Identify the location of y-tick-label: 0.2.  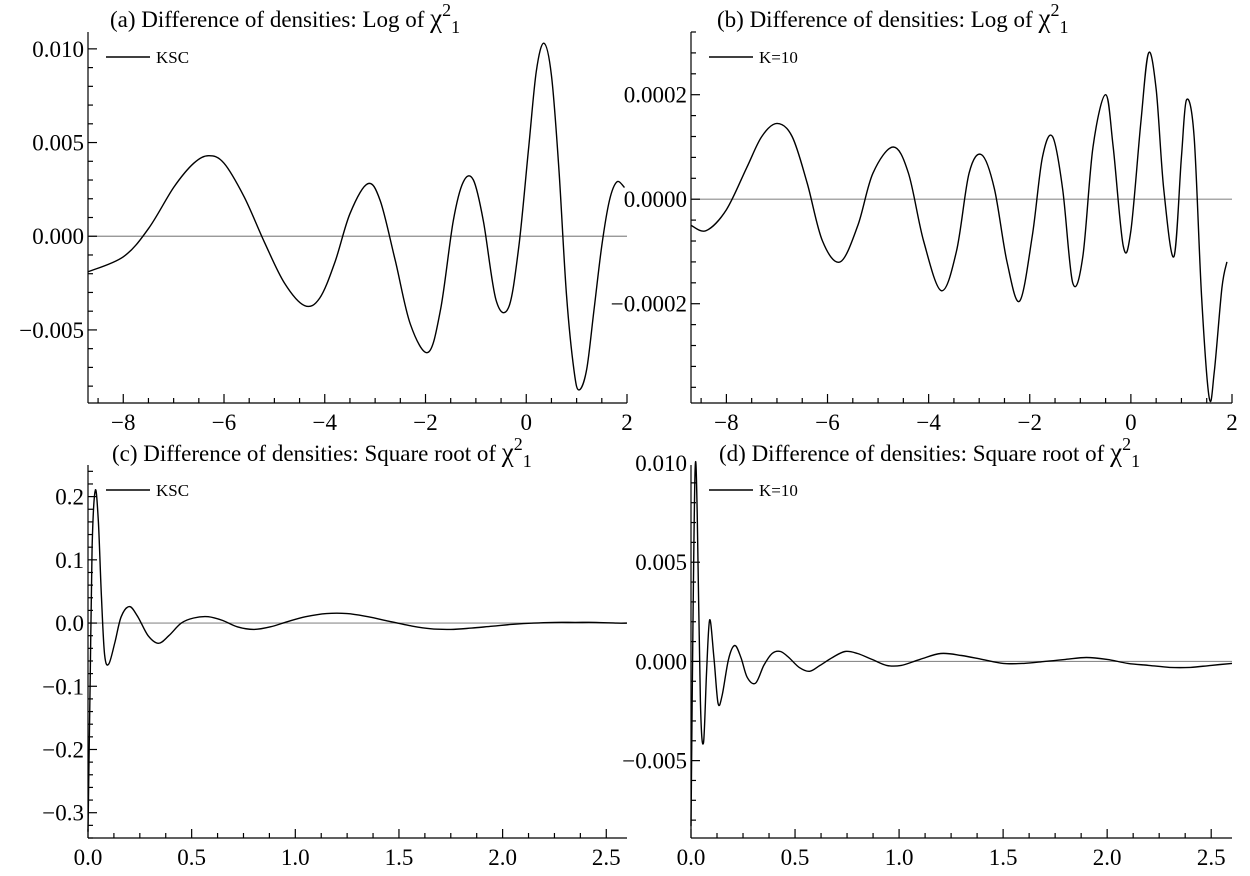
(69, 497).